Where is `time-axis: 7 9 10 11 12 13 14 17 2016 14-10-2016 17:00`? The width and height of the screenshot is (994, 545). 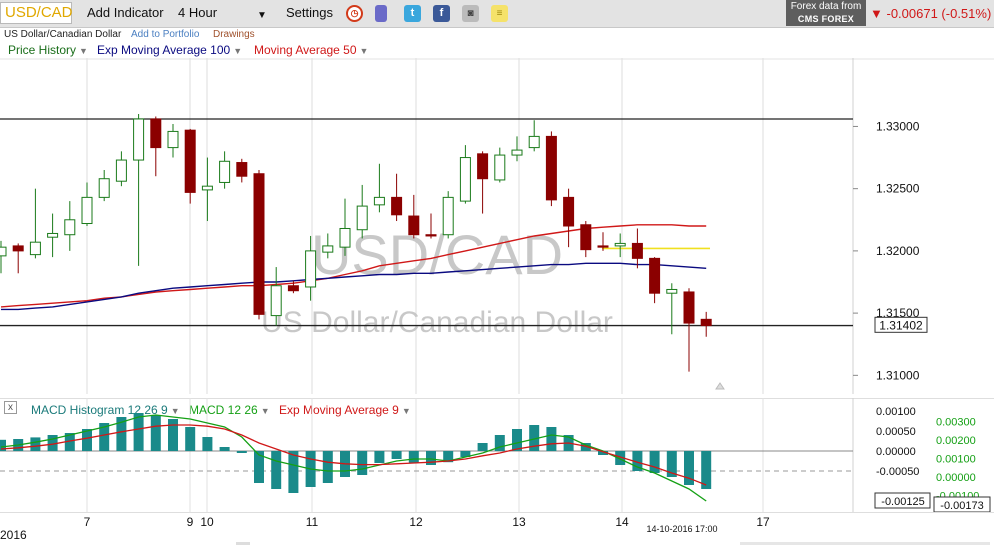 time-axis: 7 9 10 11 12 13 14 17 2016 14-10-2016 17:00 is located at coordinates (497, 528).